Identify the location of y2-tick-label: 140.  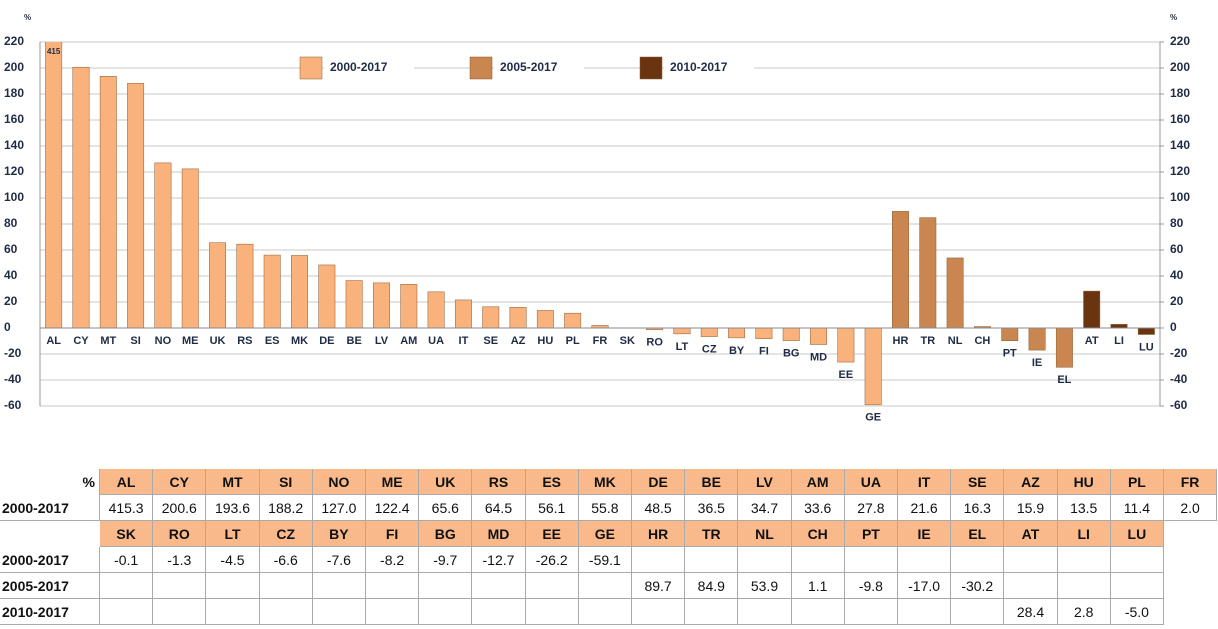
(1180, 145).